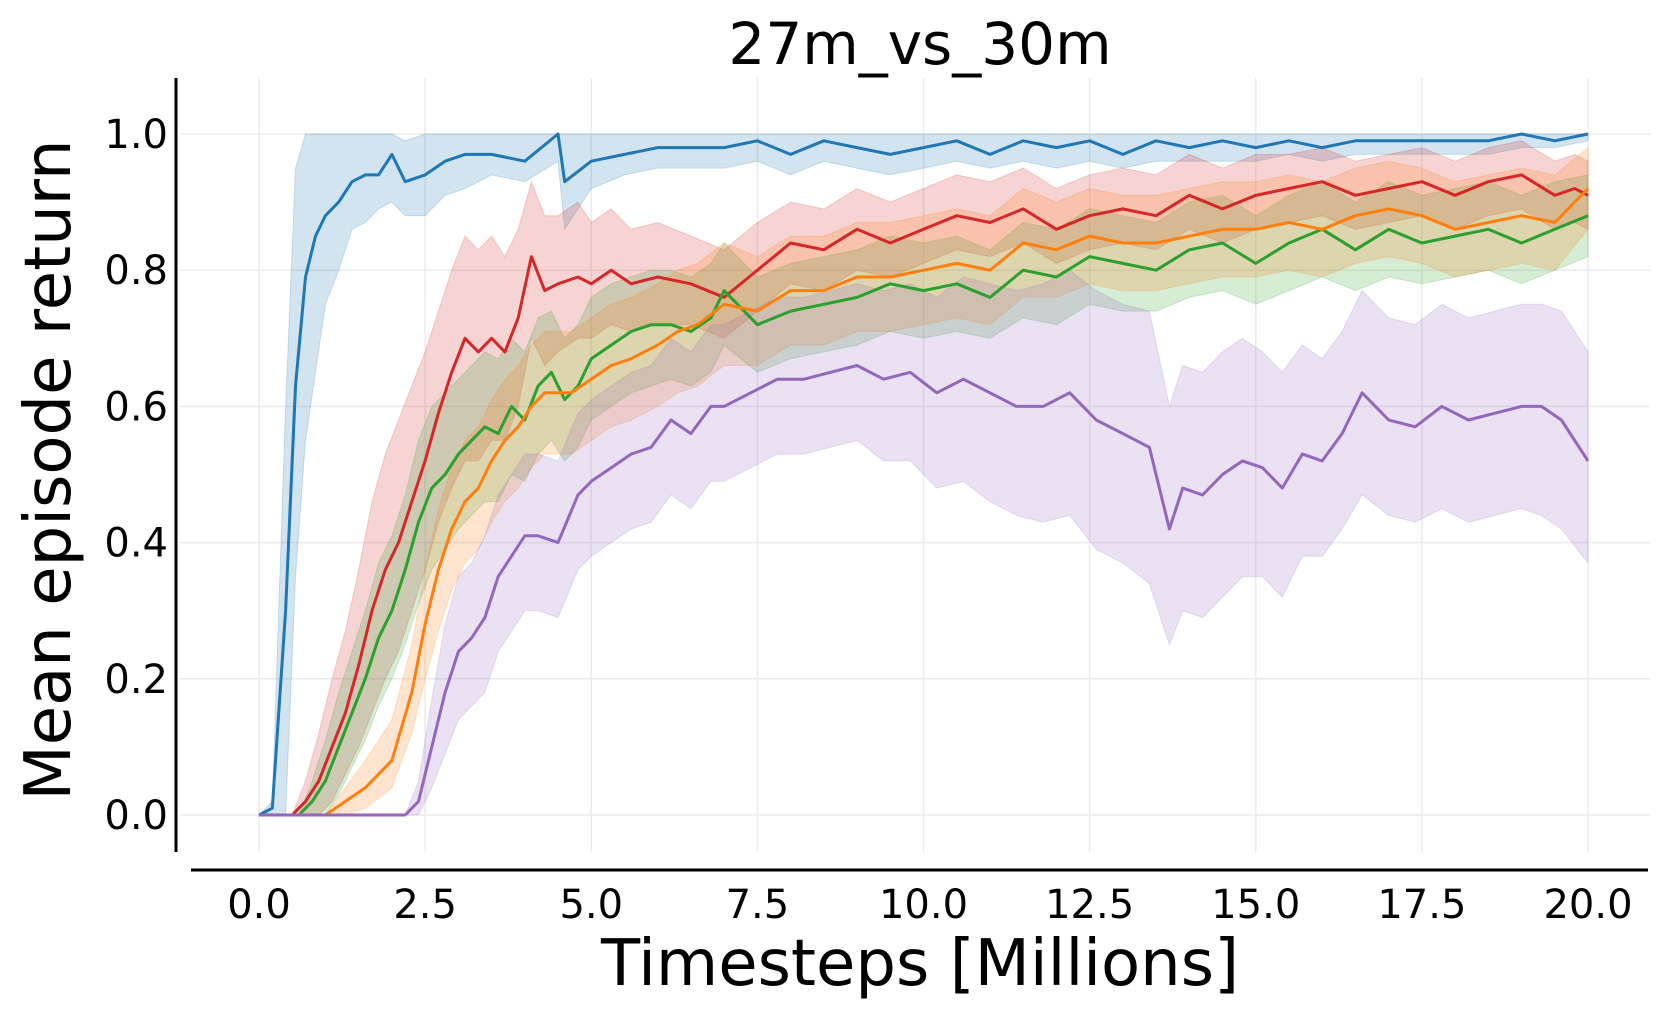 This screenshot has height=1013, width=1661. I want to click on x-tick-label: 0.0, so click(259, 905).